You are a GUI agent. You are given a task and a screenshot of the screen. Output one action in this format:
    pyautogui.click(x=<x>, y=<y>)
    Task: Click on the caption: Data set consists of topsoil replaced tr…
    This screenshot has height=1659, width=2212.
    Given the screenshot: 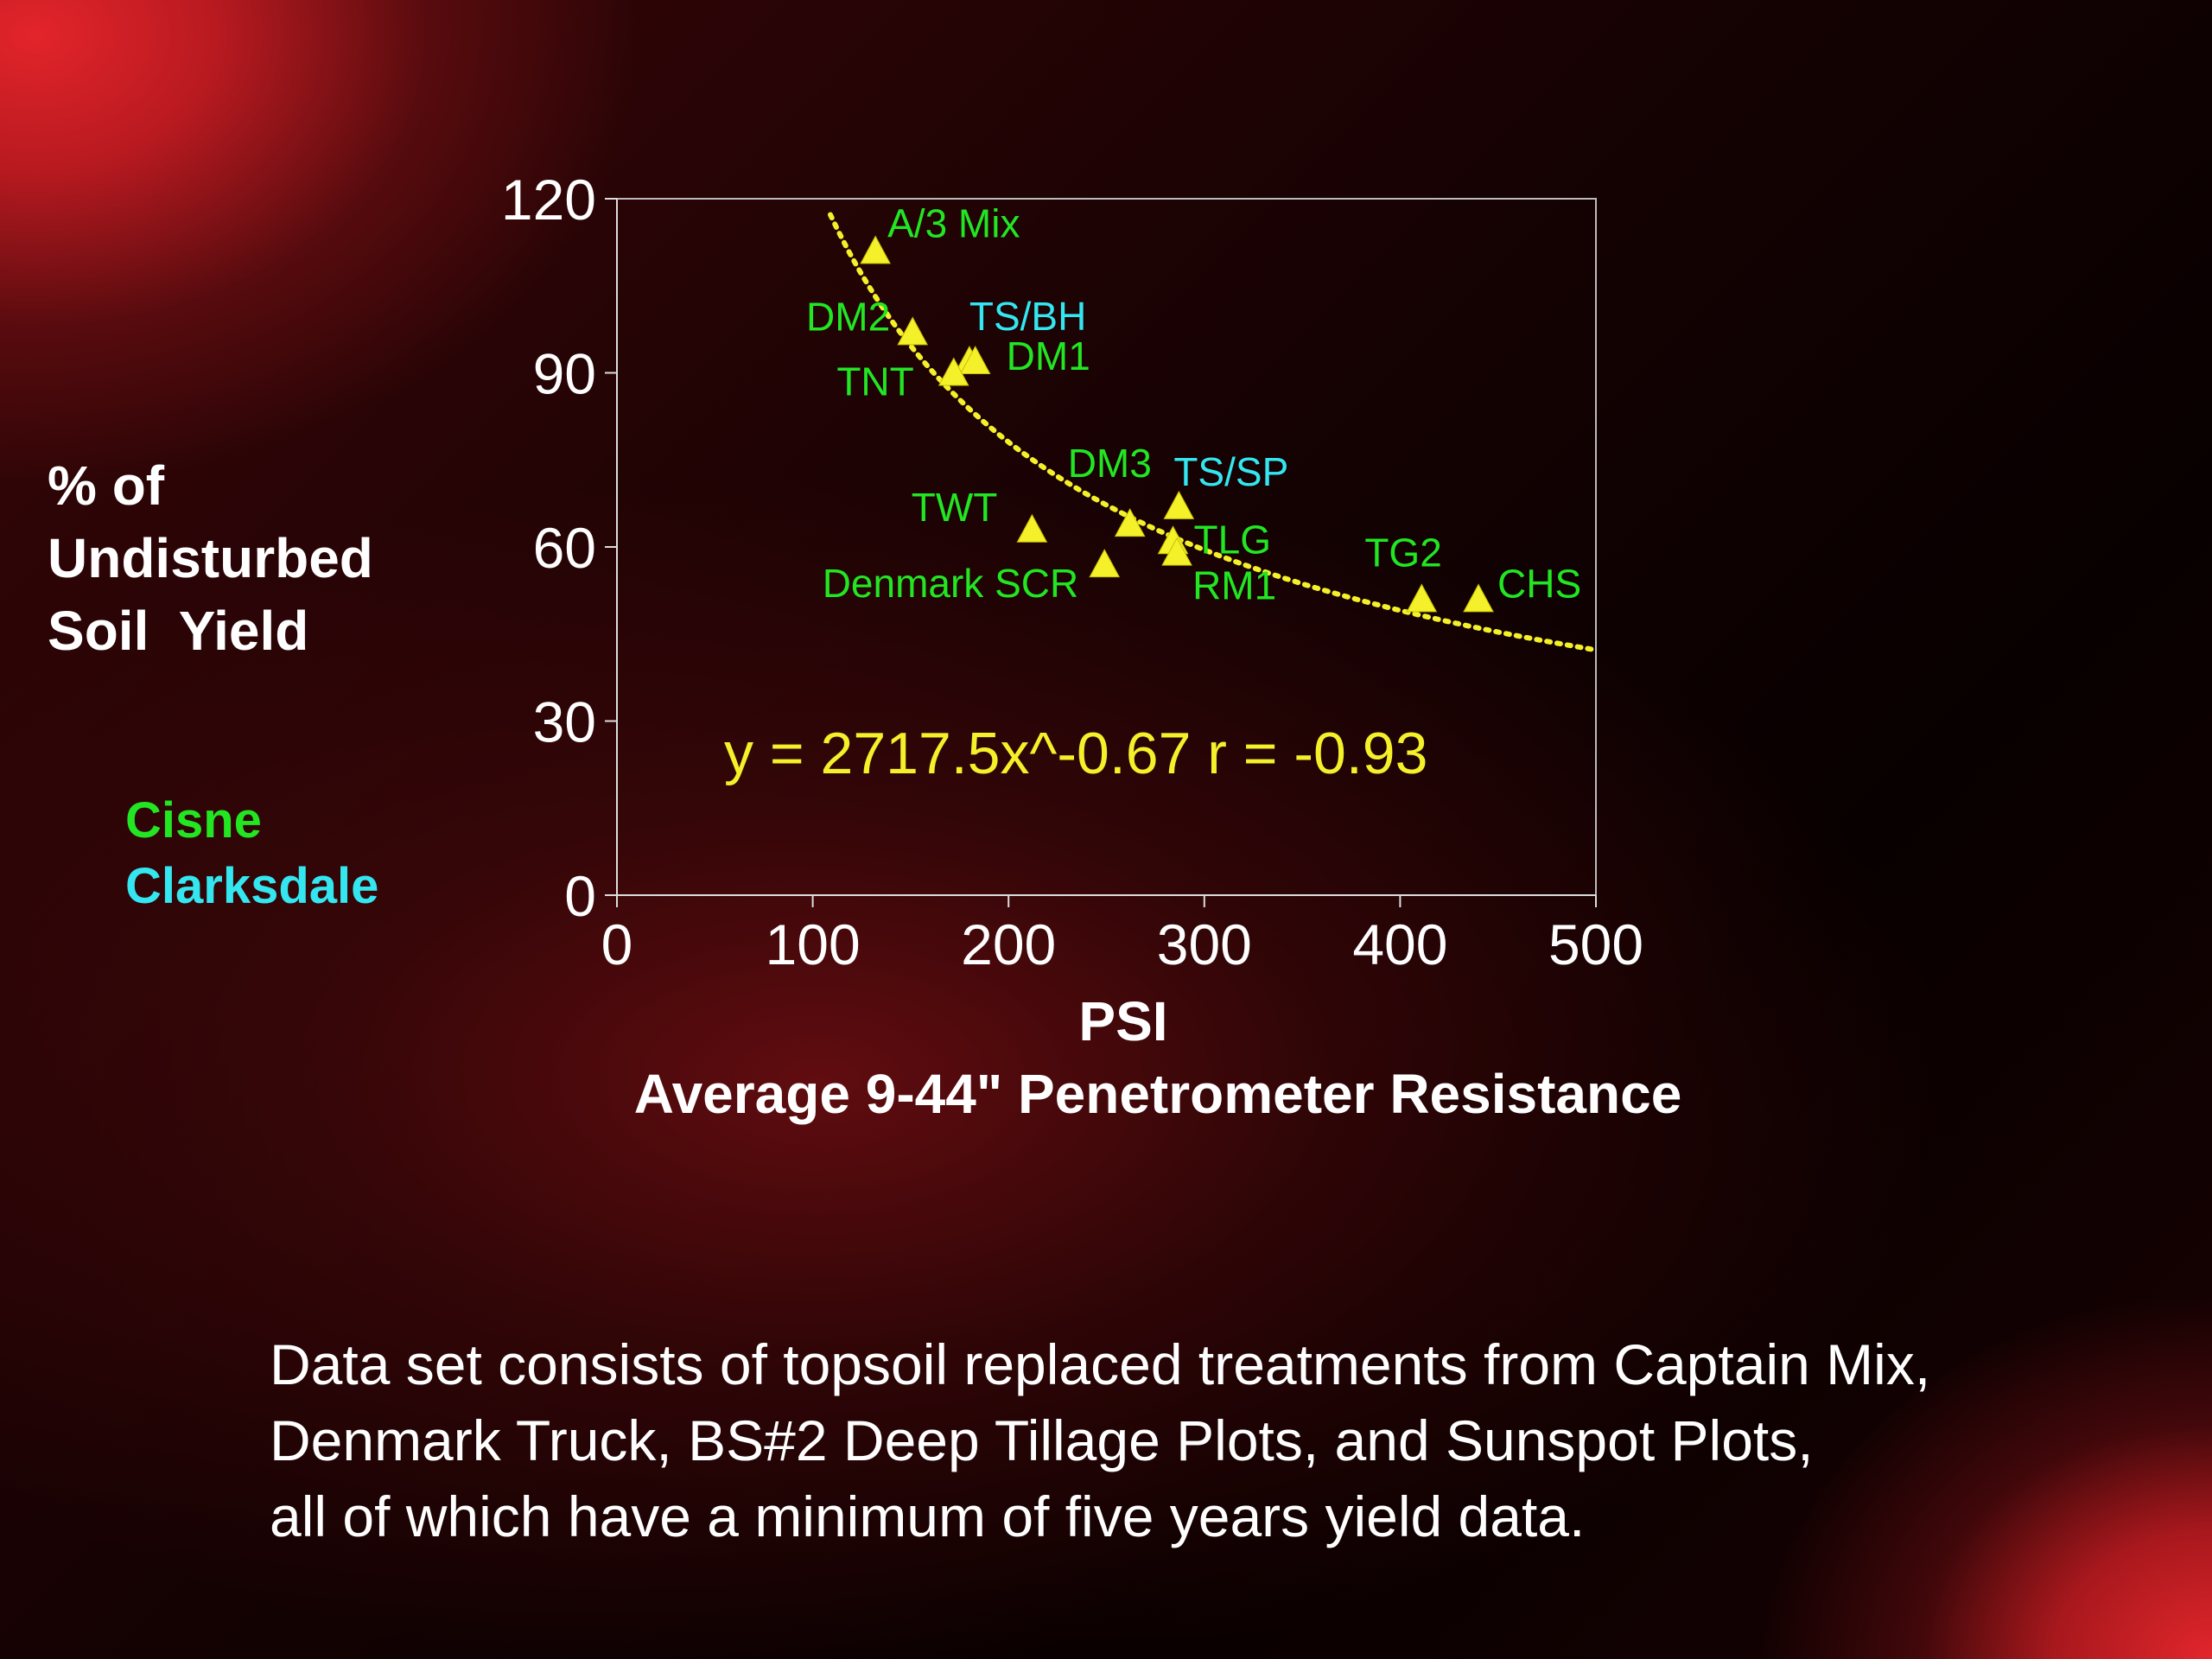 What is the action you would take?
    pyautogui.click(x=1229, y=1440)
    